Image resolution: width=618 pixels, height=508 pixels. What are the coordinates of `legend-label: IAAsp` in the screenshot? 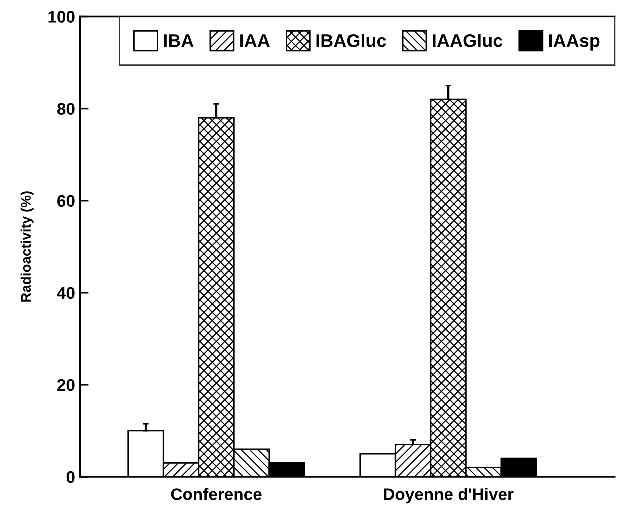 It's located at (575, 42).